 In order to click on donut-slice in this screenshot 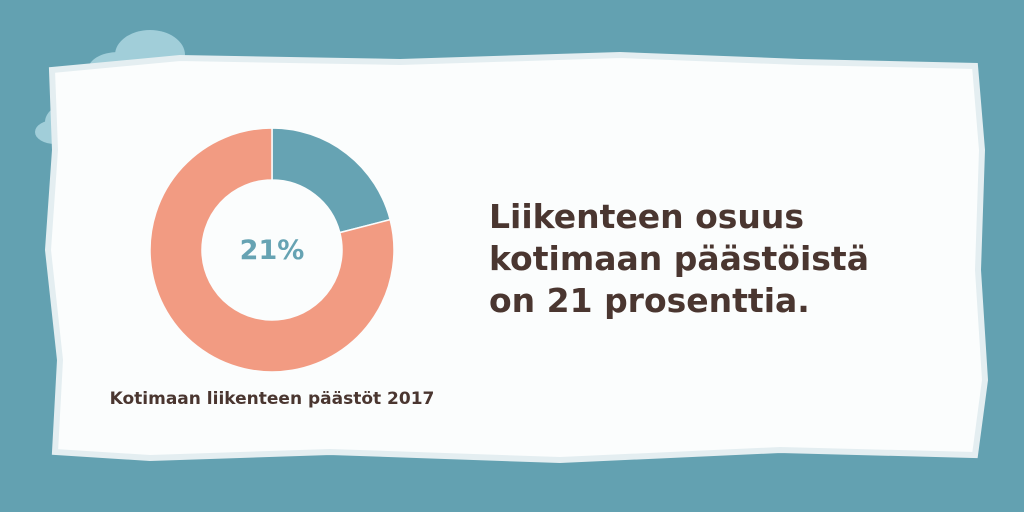, I will do `click(272, 250)`.